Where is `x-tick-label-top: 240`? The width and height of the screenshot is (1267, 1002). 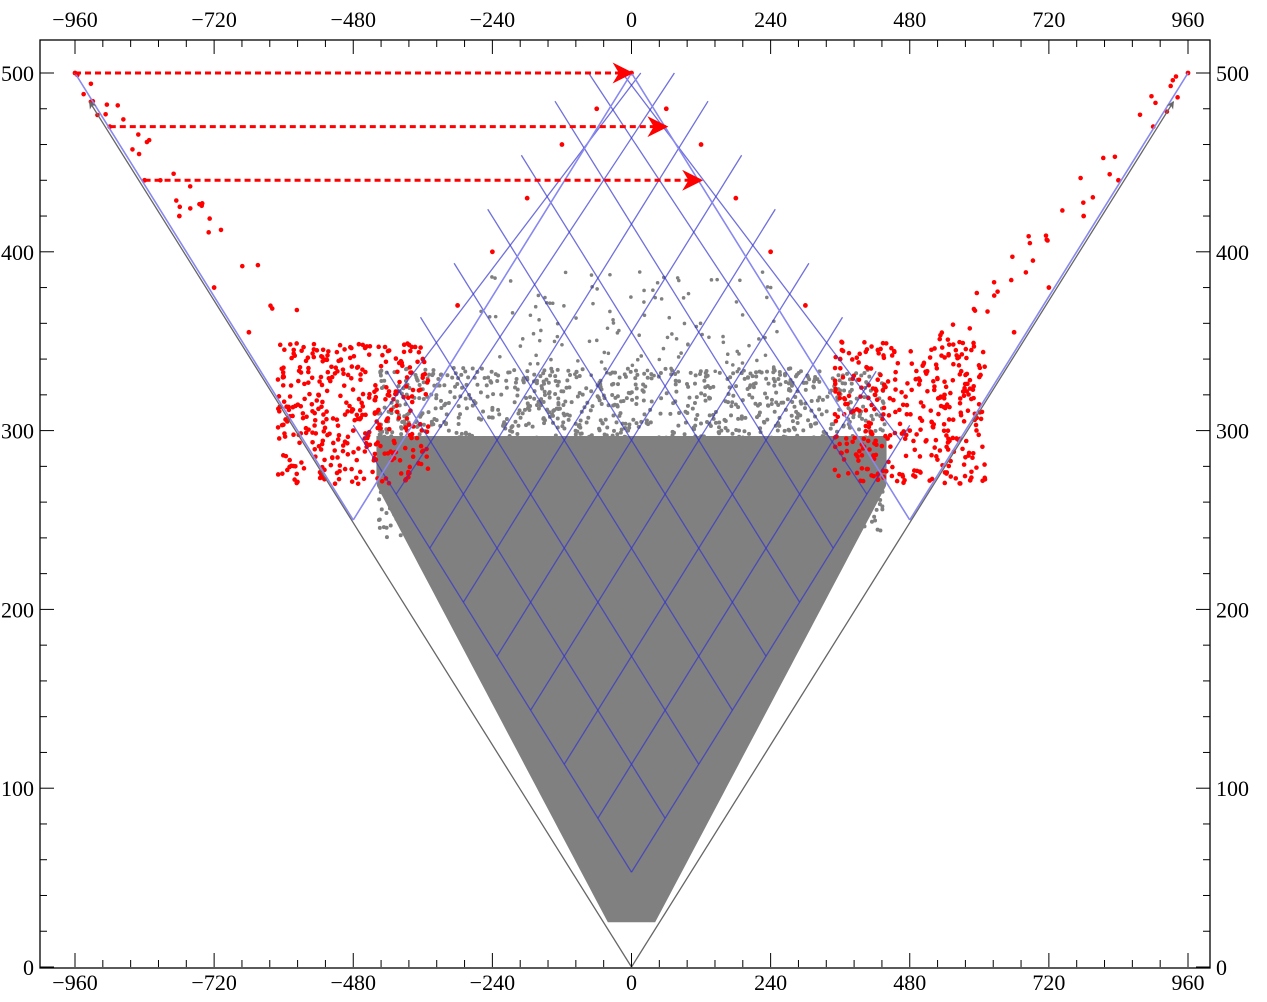 x-tick-label-top: 240 is located at coordinates (770, 19).